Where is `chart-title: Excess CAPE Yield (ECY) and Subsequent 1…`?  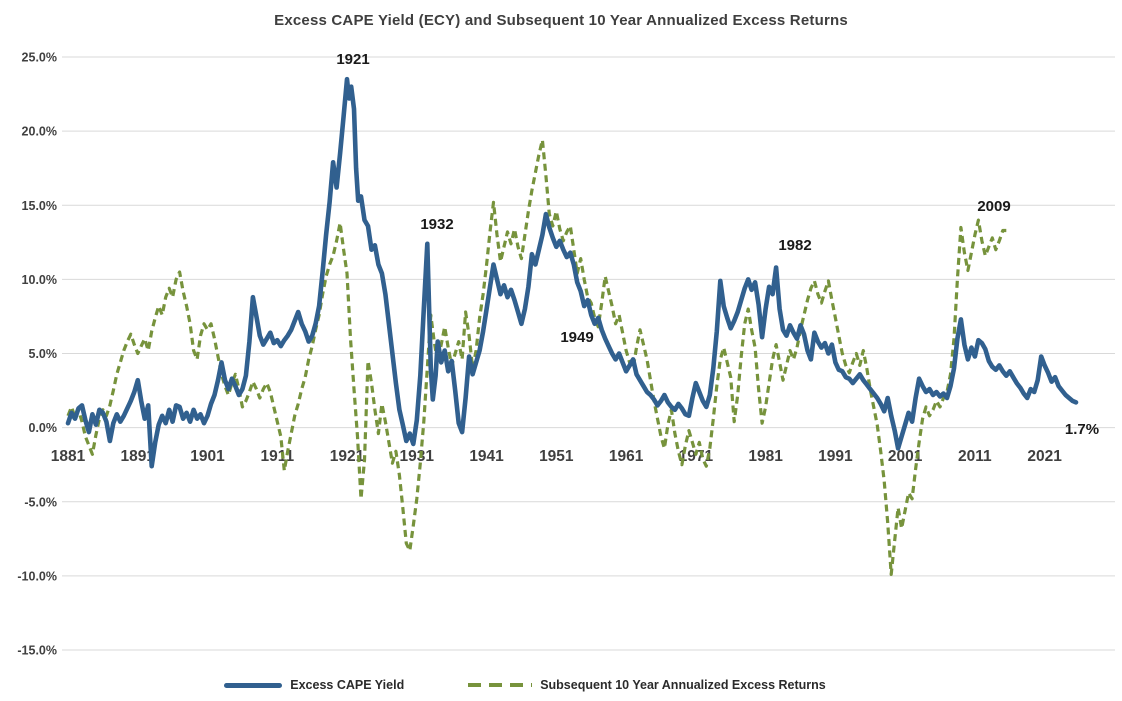
chart-title: Excess CAPE Yield (ECY) and Subsequent 1… is located at coordinates (561, 20).